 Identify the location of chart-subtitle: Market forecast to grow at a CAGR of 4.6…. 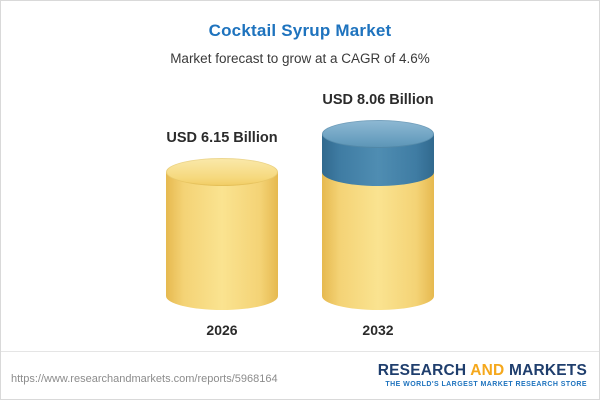
(300, 58).